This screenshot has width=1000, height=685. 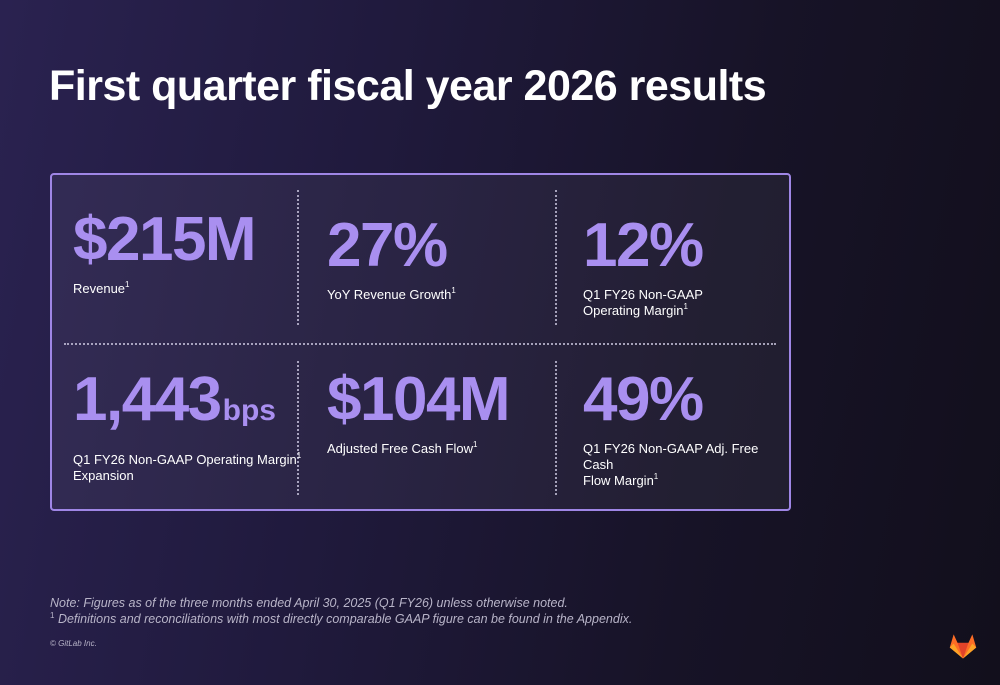 I want to click on metric-value-text: 27%, so click(x=387, y=245).